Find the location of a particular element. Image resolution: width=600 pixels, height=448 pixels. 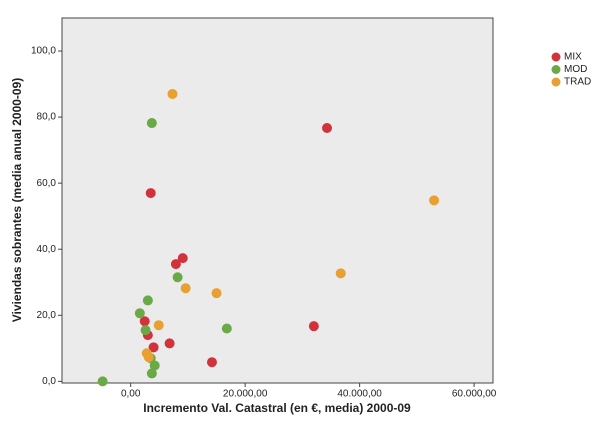

x-tick-label: 60.000,00 is located at coordinates (474, 394).